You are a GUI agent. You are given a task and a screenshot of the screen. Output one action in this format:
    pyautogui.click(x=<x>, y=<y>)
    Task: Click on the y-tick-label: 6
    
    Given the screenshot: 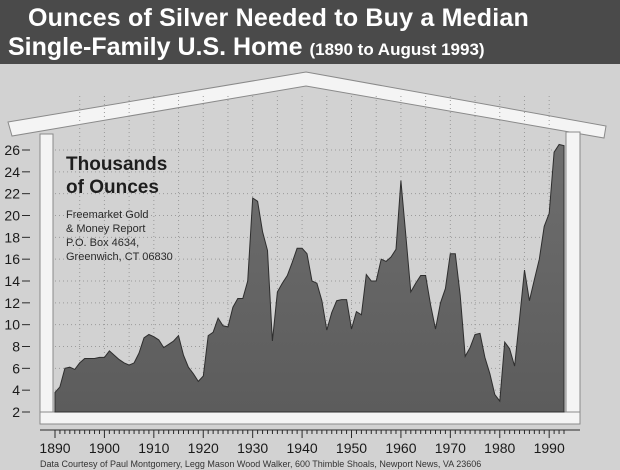 What is the action you would take?
    pyautogui.click(x=16, y=368)
    